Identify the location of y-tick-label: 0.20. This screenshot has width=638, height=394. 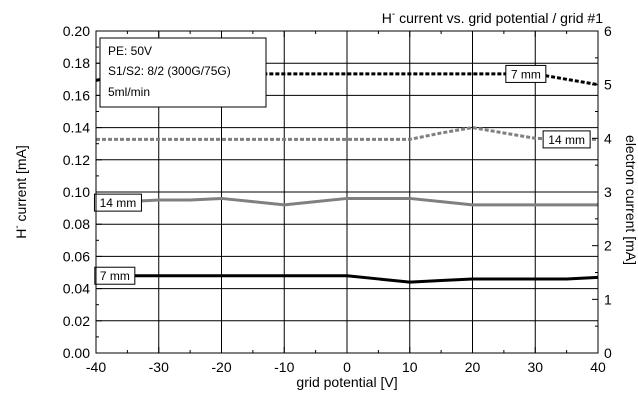
(76, 31).